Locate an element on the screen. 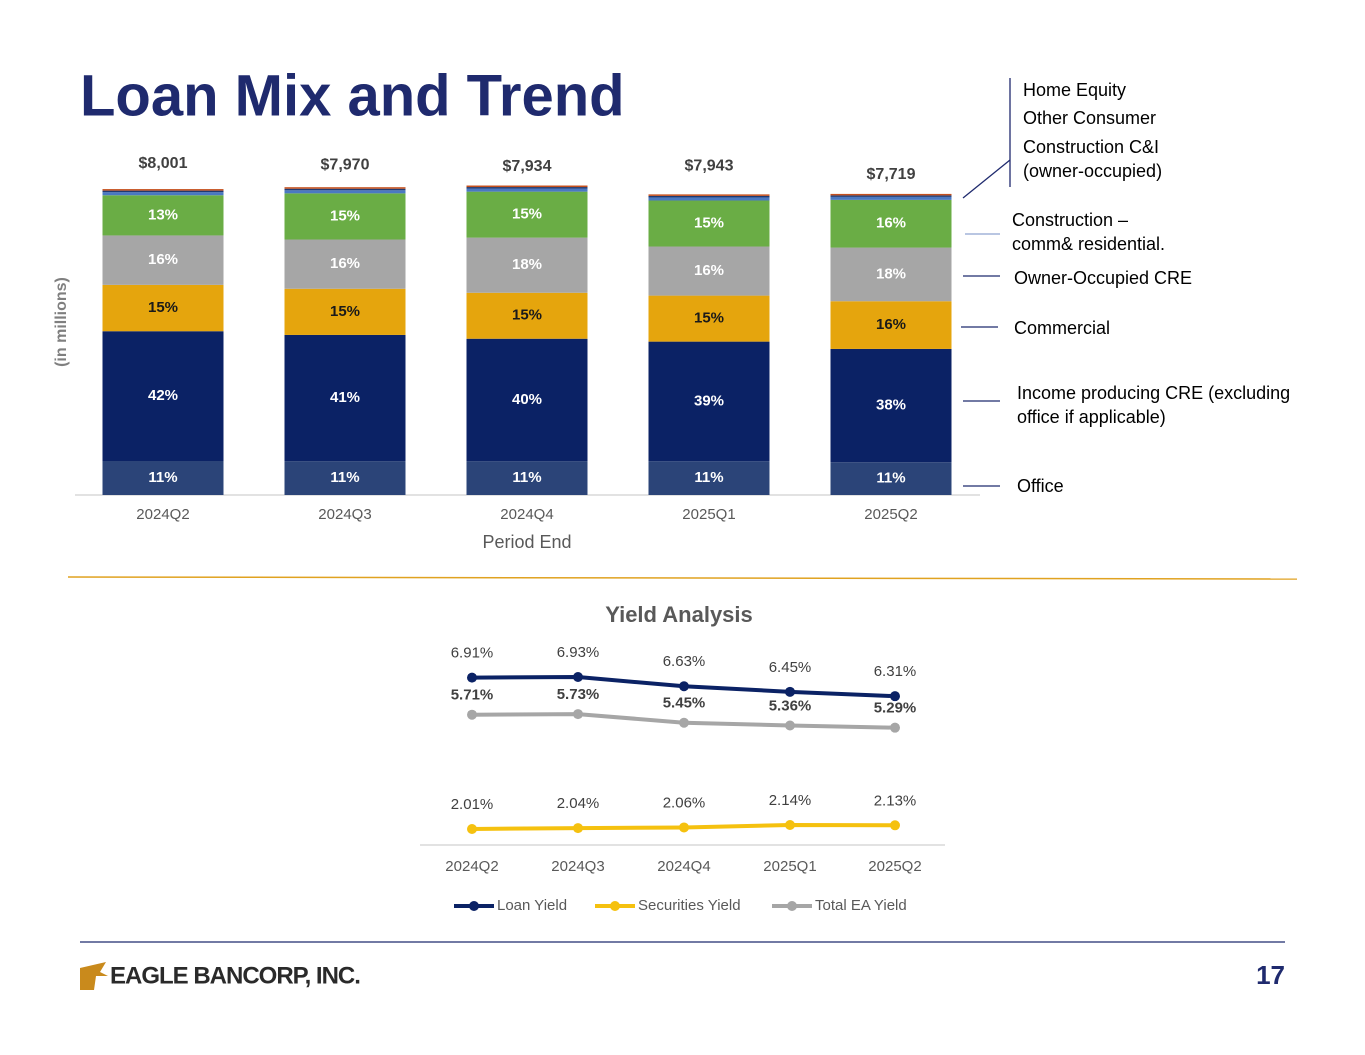  legend-label: Securities Yield is located at coordinates (689, 905).